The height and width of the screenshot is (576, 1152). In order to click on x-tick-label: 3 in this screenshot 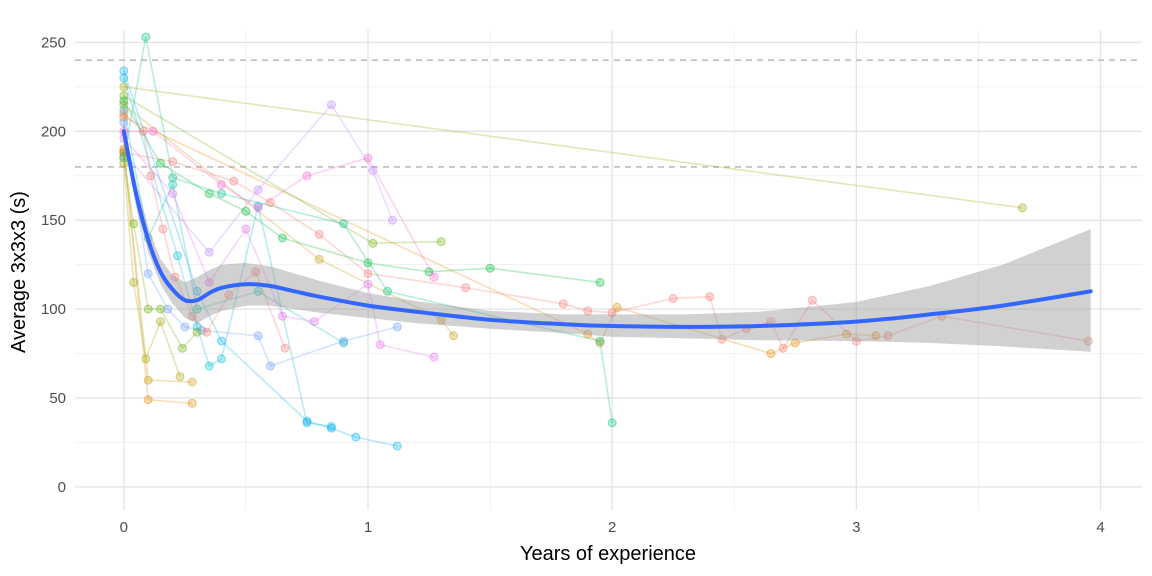, I will do `click(856, 527)`.